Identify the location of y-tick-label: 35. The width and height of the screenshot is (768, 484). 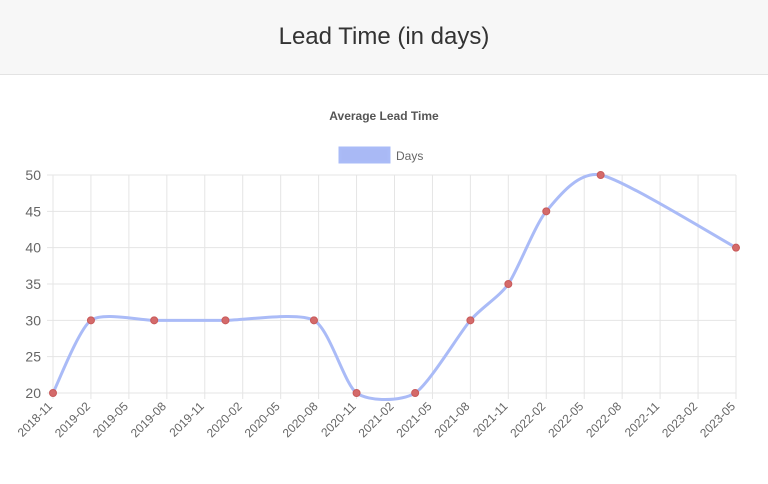
(33, 284).